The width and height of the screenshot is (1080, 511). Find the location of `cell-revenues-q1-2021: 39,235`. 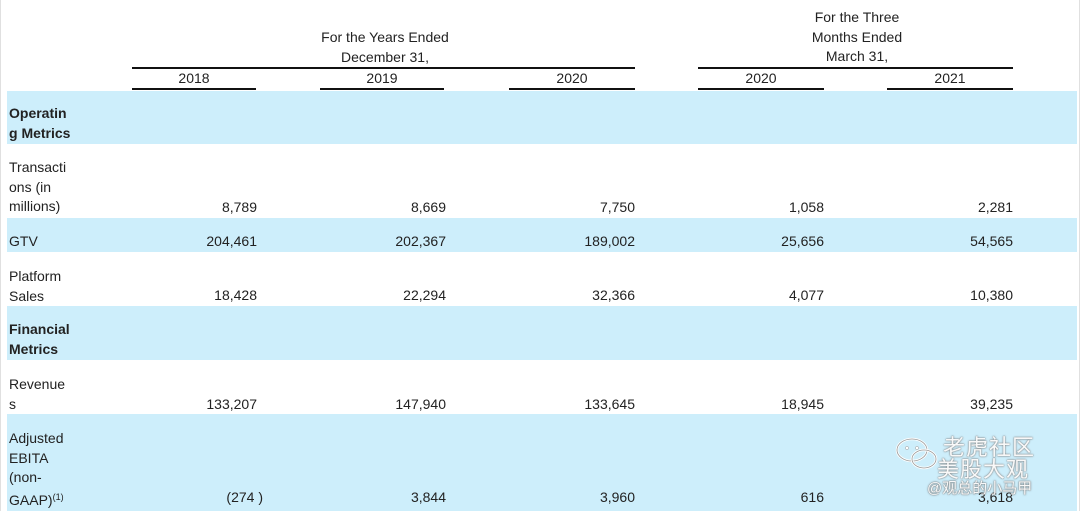

cell-revenues-q1-2021: 39,235 is located at coordinates (991, 404).